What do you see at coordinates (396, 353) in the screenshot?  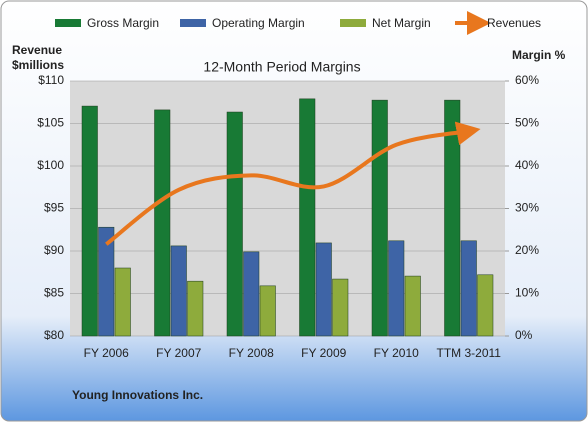 I see `x-tick-label: FY 2010` at bounding box center [396, 353].